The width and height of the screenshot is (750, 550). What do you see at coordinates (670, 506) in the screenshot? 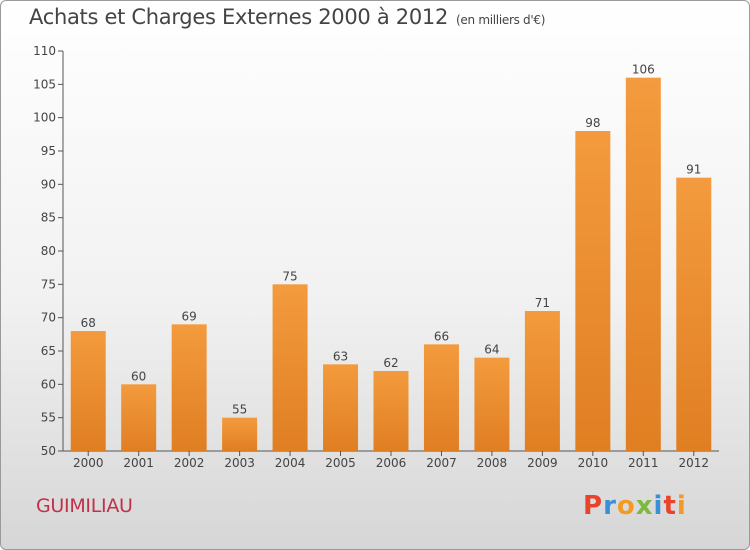
I see `brand-letter: t` at bounding box center [670, 506].